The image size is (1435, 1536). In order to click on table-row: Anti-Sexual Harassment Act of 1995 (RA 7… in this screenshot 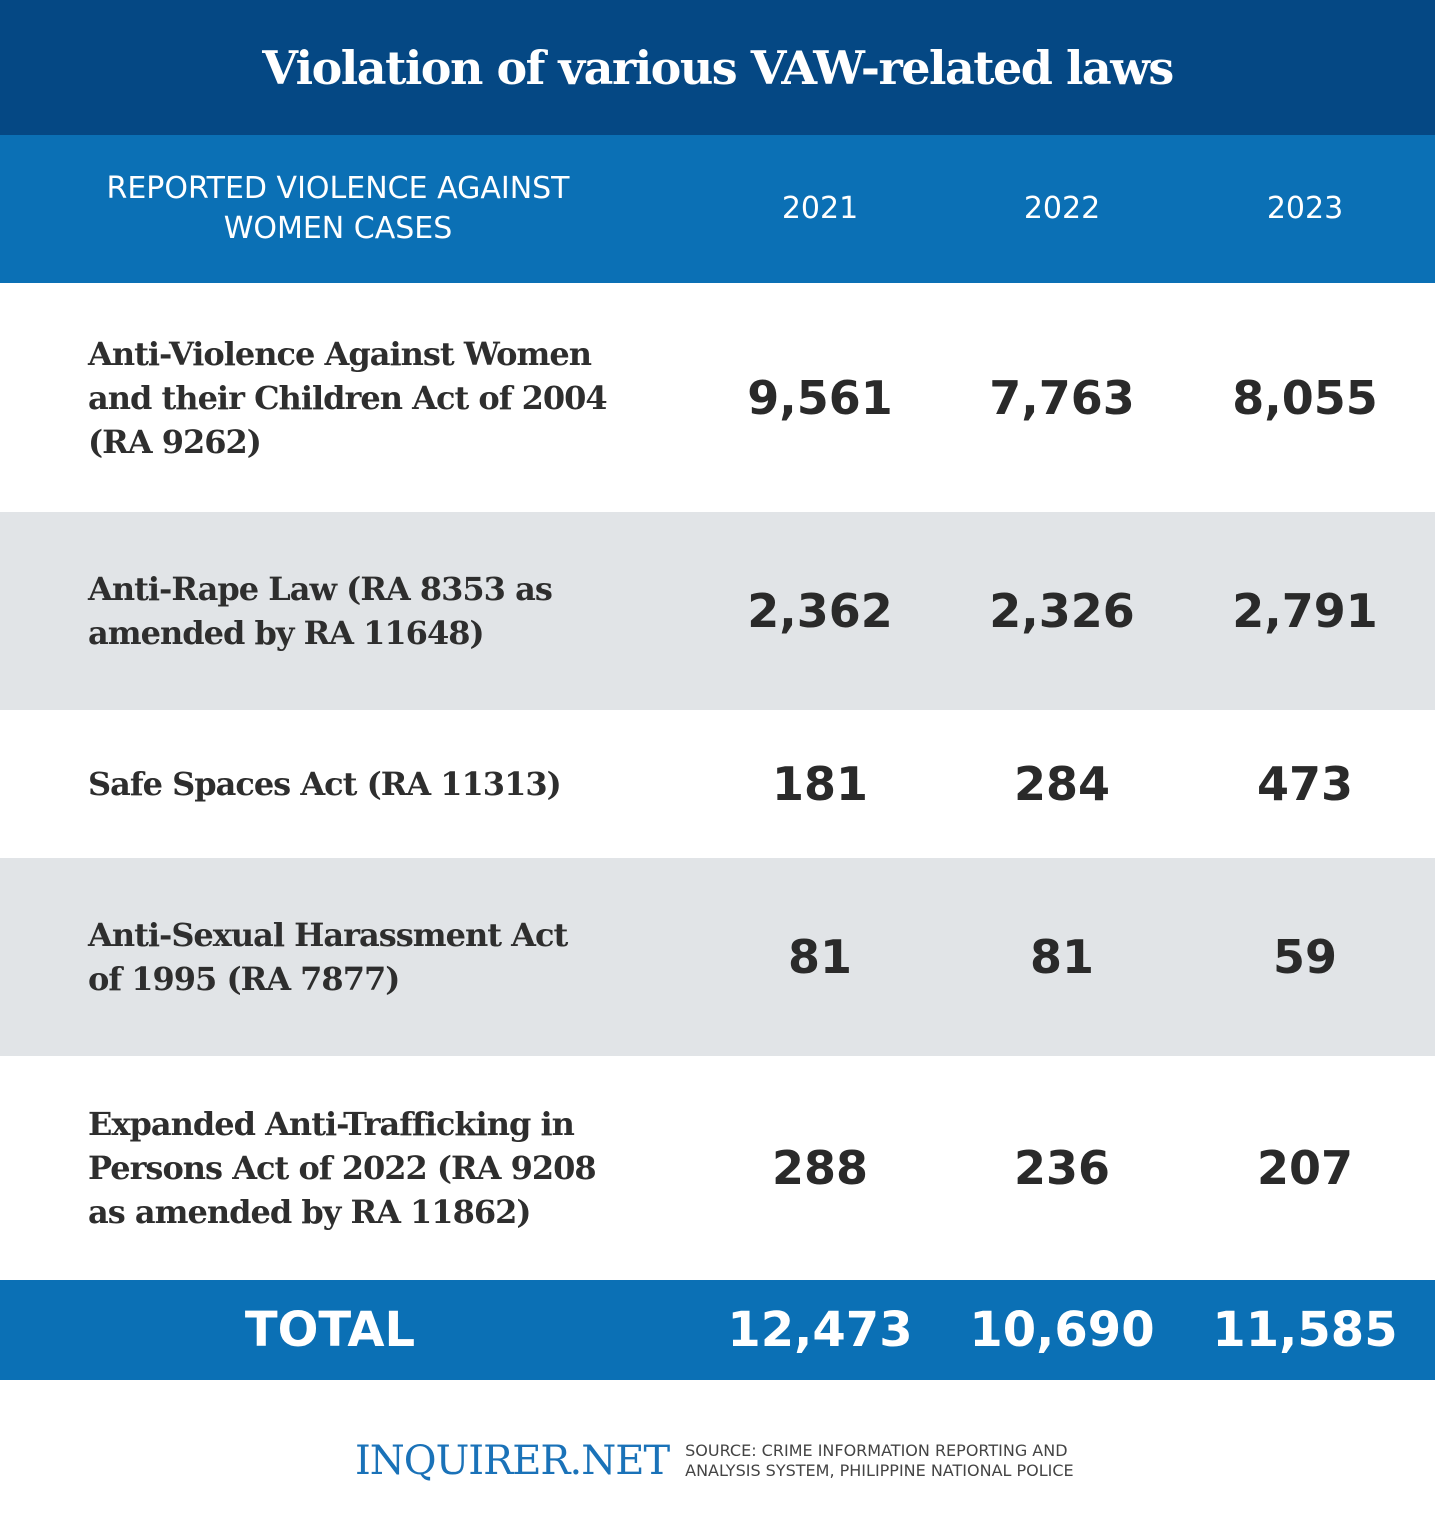, I will do `click(717, 957)`.